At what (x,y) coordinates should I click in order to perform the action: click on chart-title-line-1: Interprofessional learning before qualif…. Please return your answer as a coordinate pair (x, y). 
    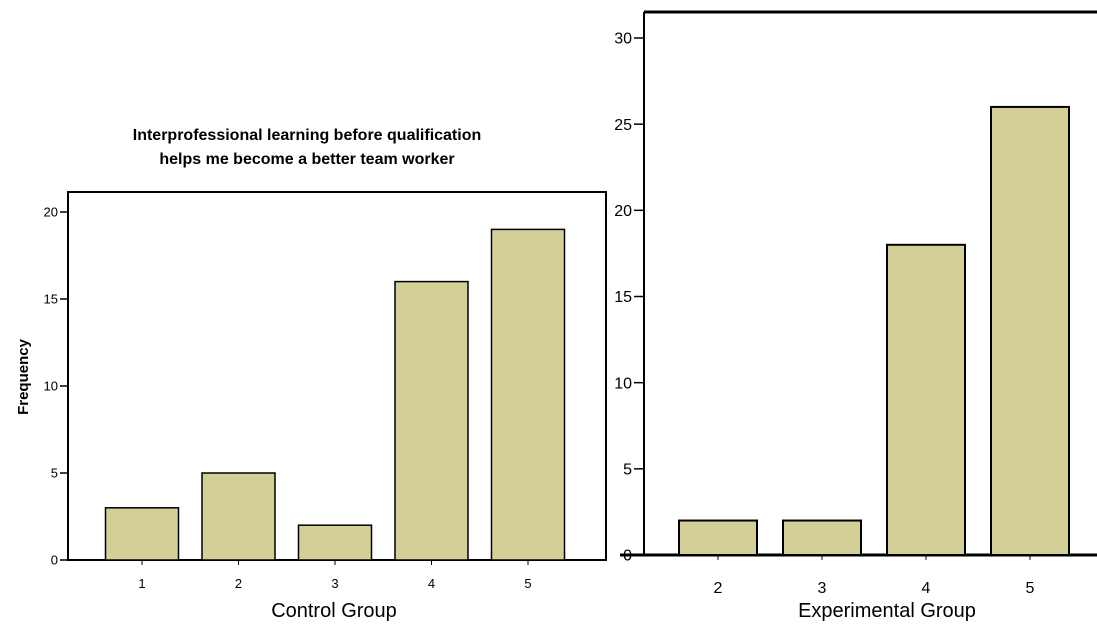
    Looking at the image, I should click on (307, 135).